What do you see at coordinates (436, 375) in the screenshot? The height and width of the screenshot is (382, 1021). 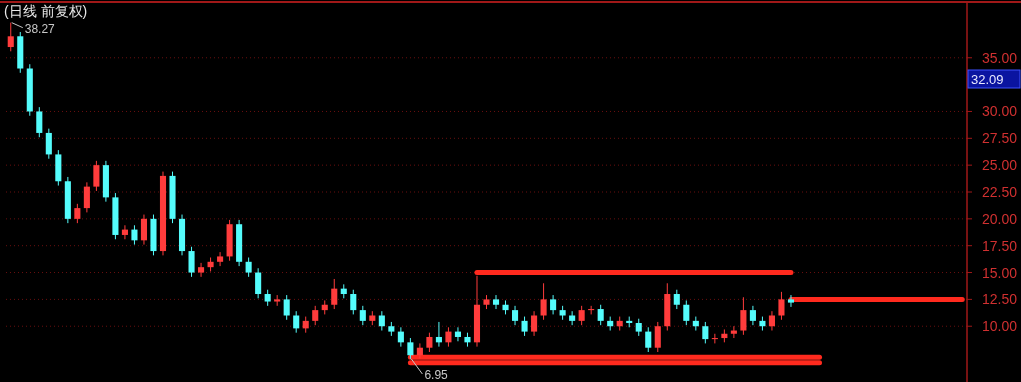 I see `annotation: 6.95` at bounding box center [436, 375].